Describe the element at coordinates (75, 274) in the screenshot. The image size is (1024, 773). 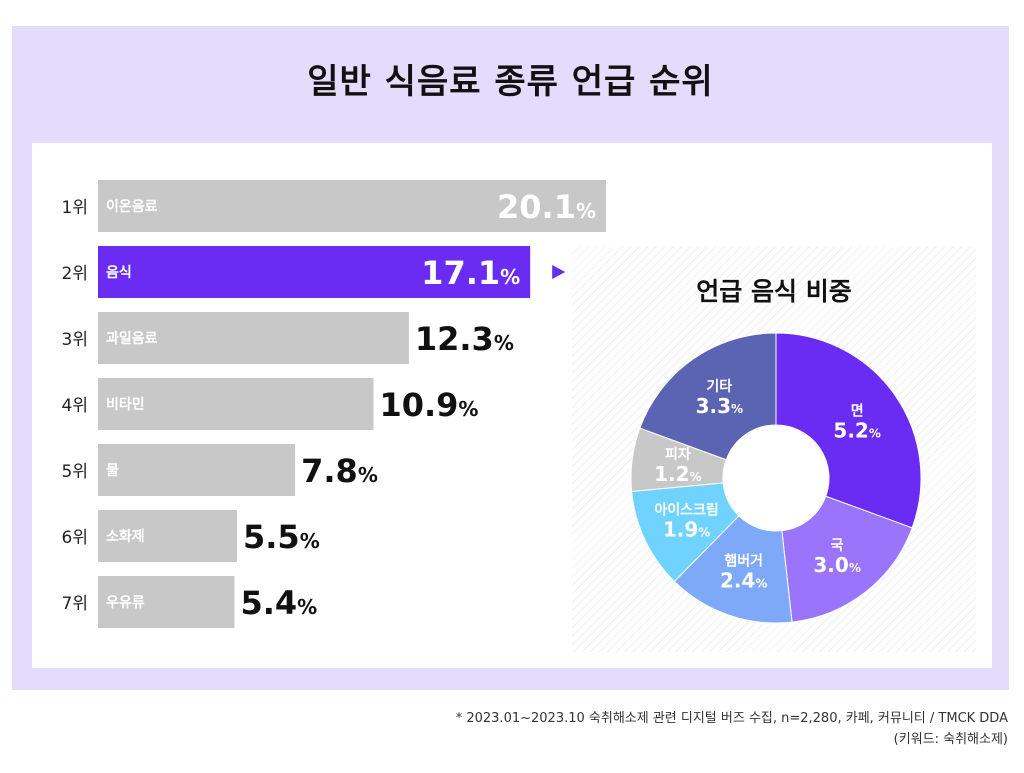
I see `rank-label: 2위` at that location.